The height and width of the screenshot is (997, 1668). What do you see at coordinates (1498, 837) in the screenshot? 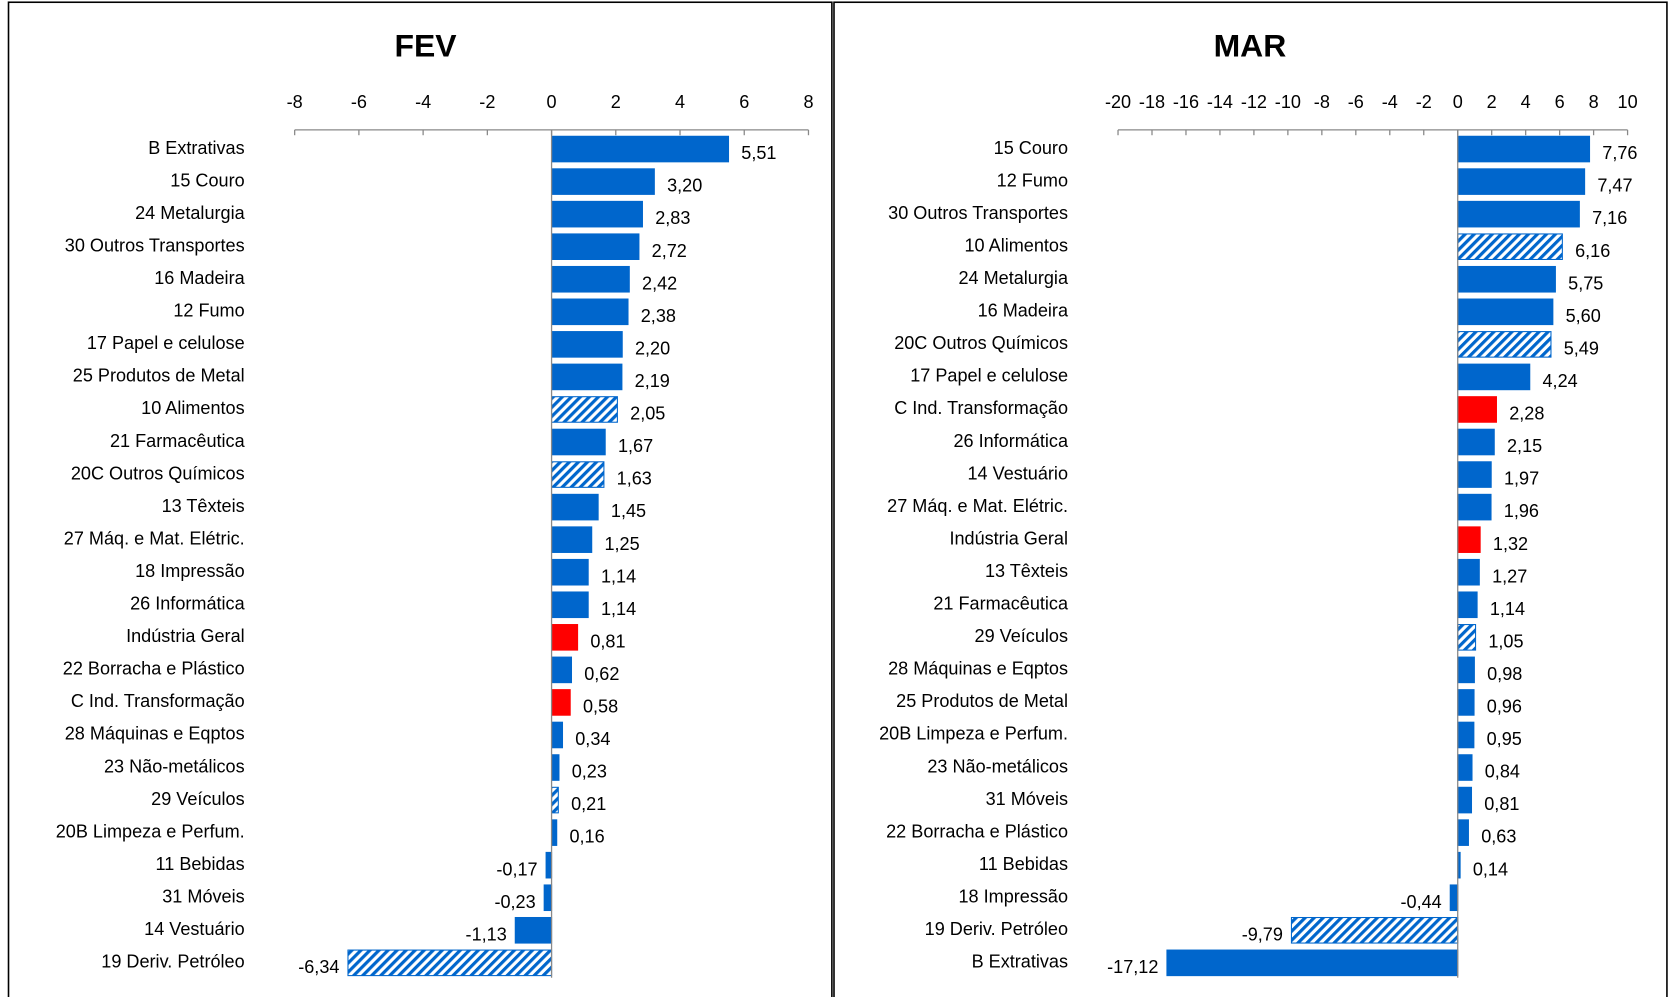
I see `value-label: 0,63` at bounding box center [1498, 837].